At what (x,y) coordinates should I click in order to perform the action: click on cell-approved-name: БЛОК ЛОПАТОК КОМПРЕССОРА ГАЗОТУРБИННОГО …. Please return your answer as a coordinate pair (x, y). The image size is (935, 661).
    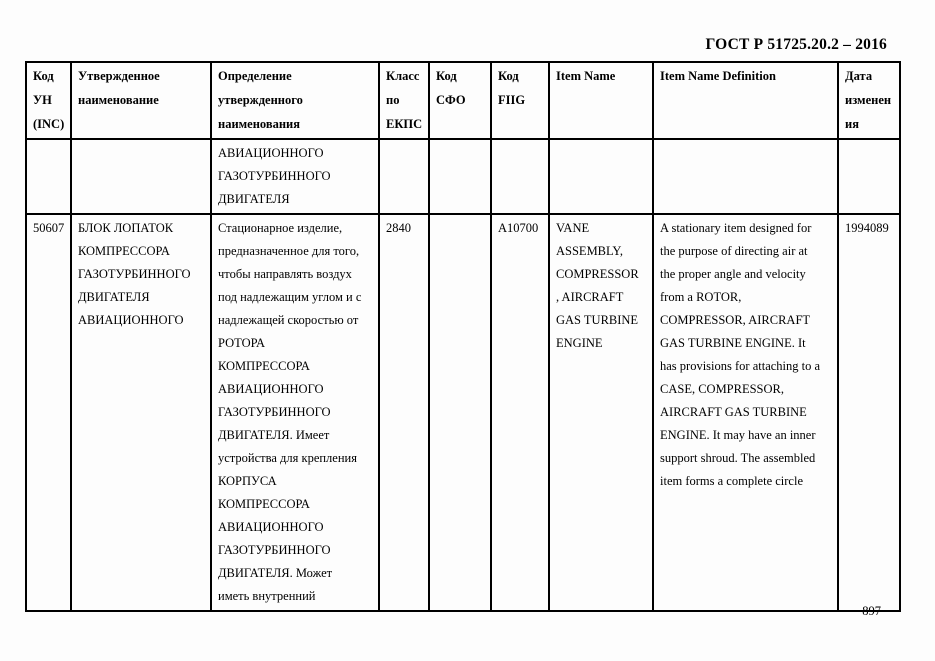
    Looking at the image, I should click on (141, 412).